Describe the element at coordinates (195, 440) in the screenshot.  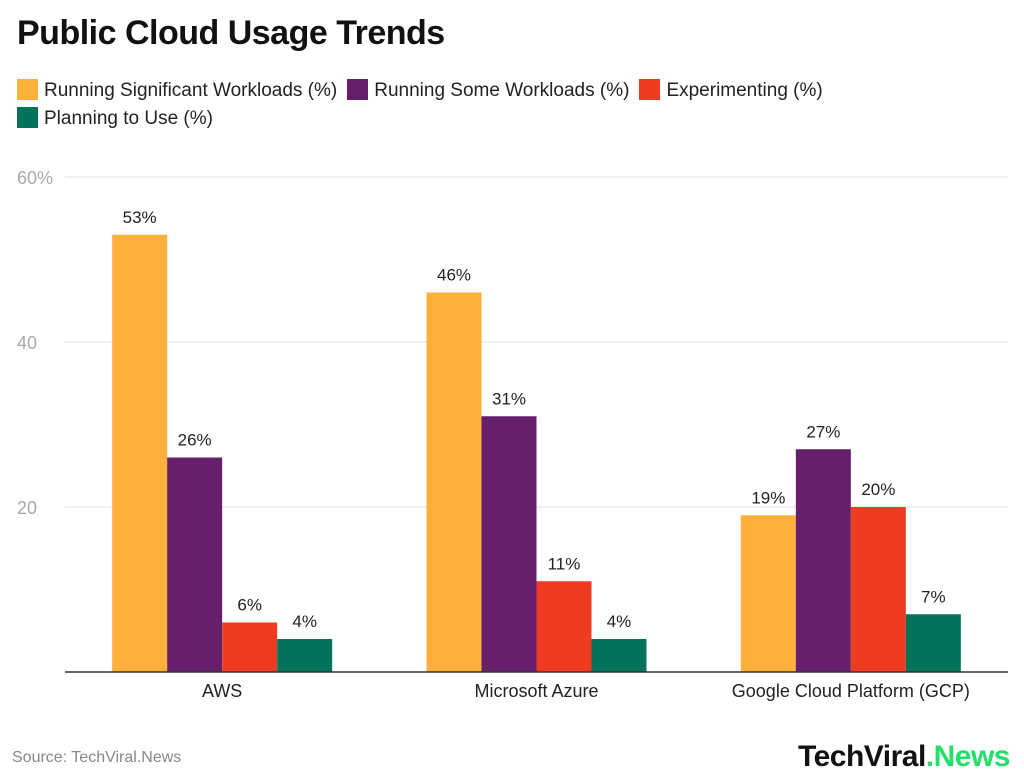
I see `data-label: 26%` at that location.